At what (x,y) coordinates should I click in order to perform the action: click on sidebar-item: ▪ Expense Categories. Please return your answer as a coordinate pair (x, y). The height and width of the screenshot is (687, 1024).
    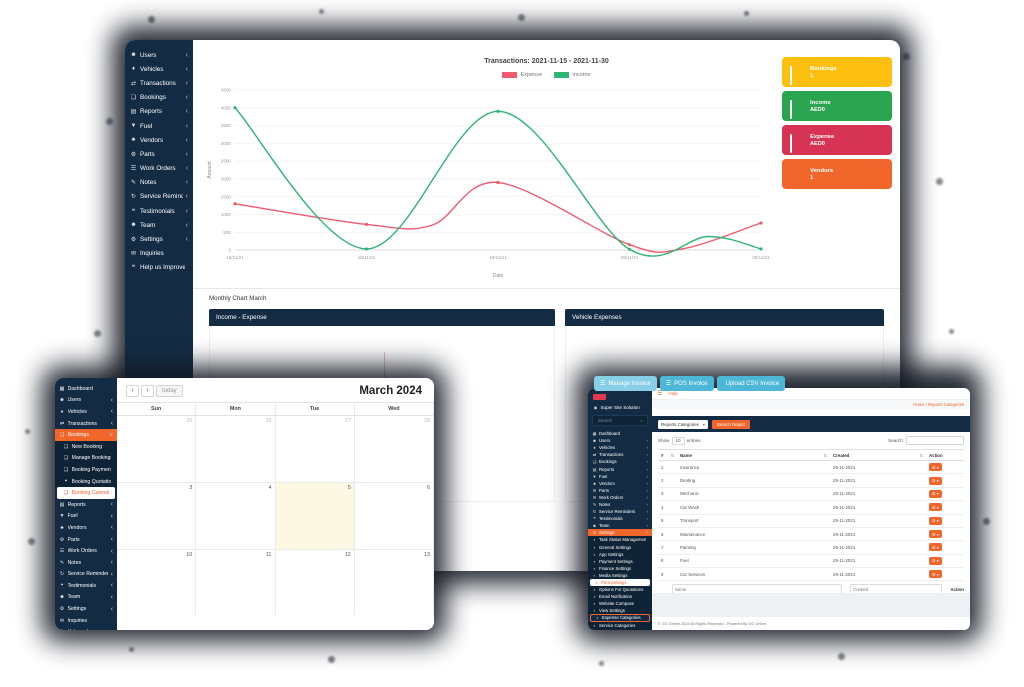
    Looking at the image, I should click on (620, 618).